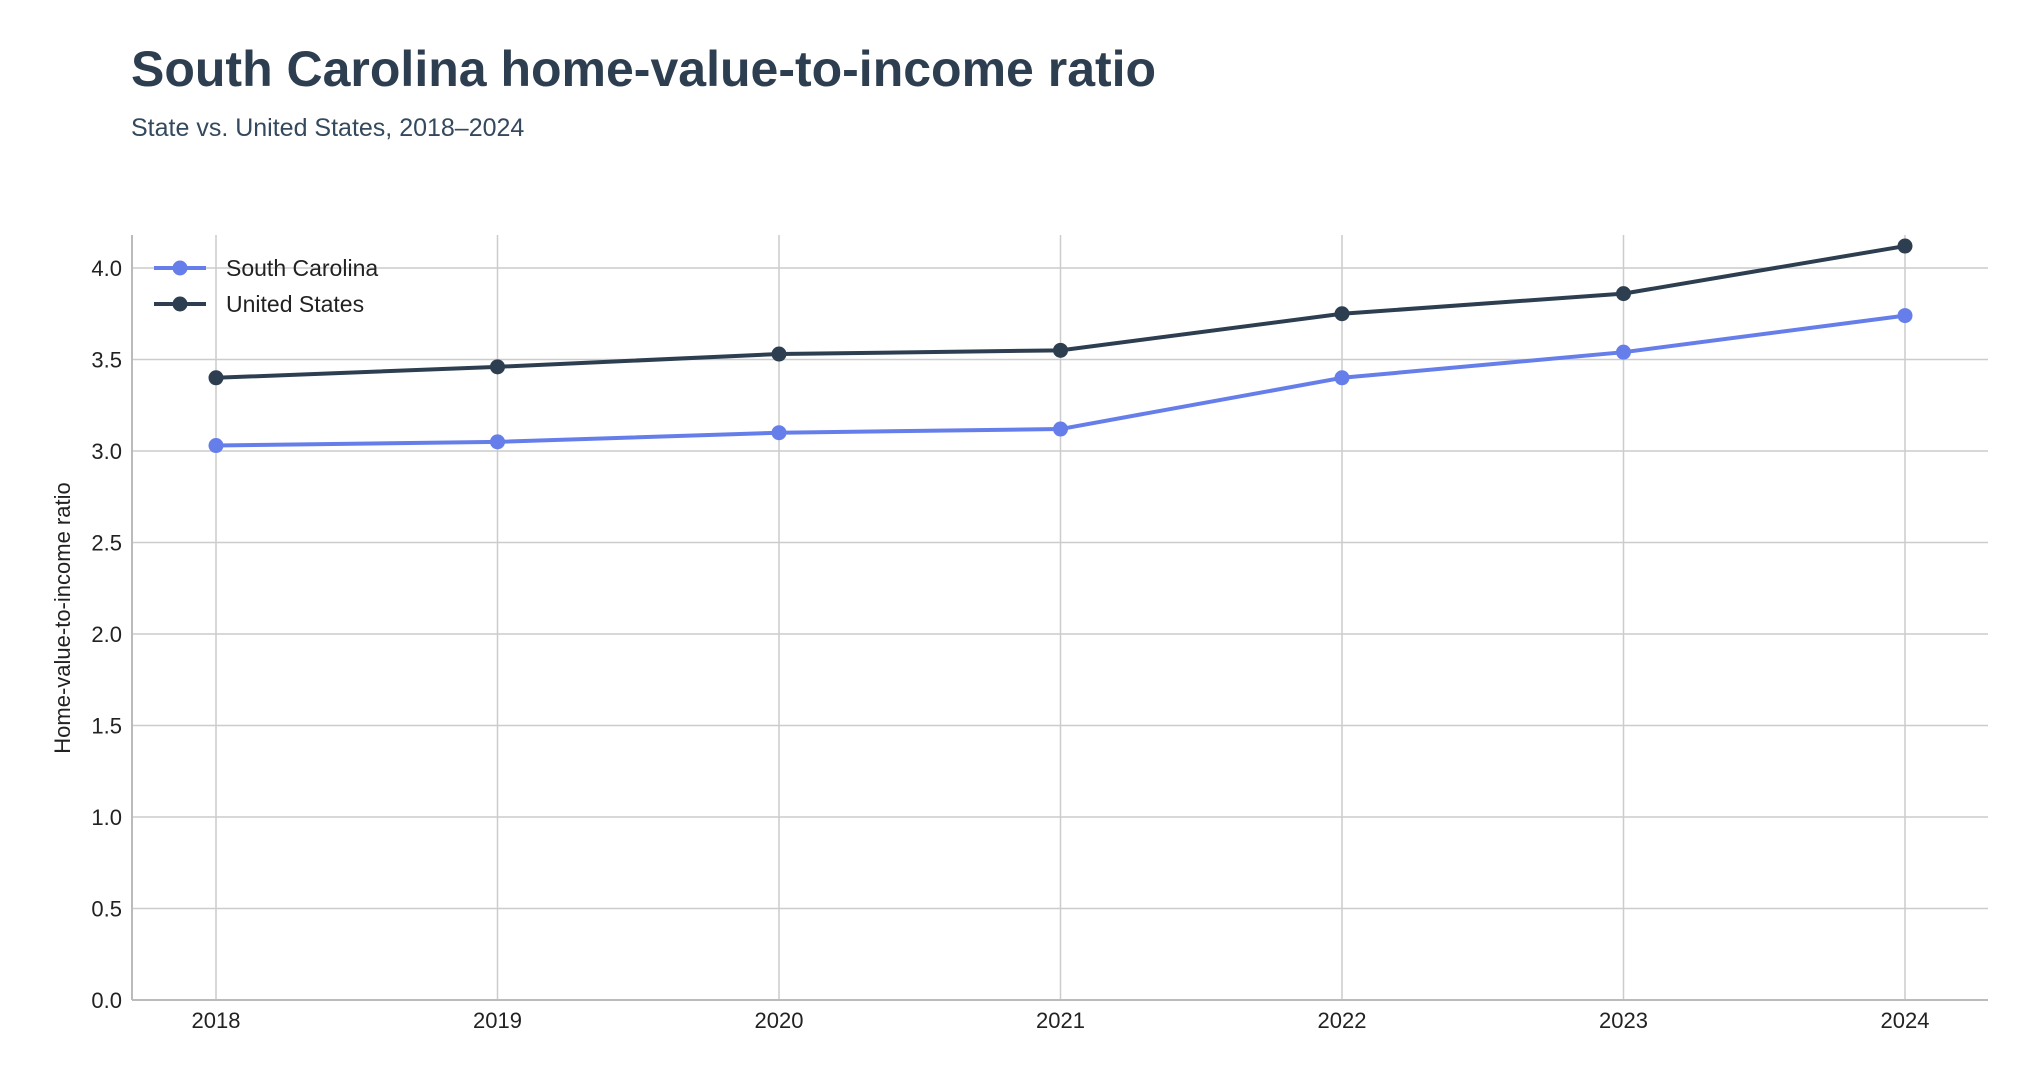 The image size is (2020, 1075). Describe the element at coordinates (216, 1020) in the screenshot. I see `x-tick-label: 2018` at that location.